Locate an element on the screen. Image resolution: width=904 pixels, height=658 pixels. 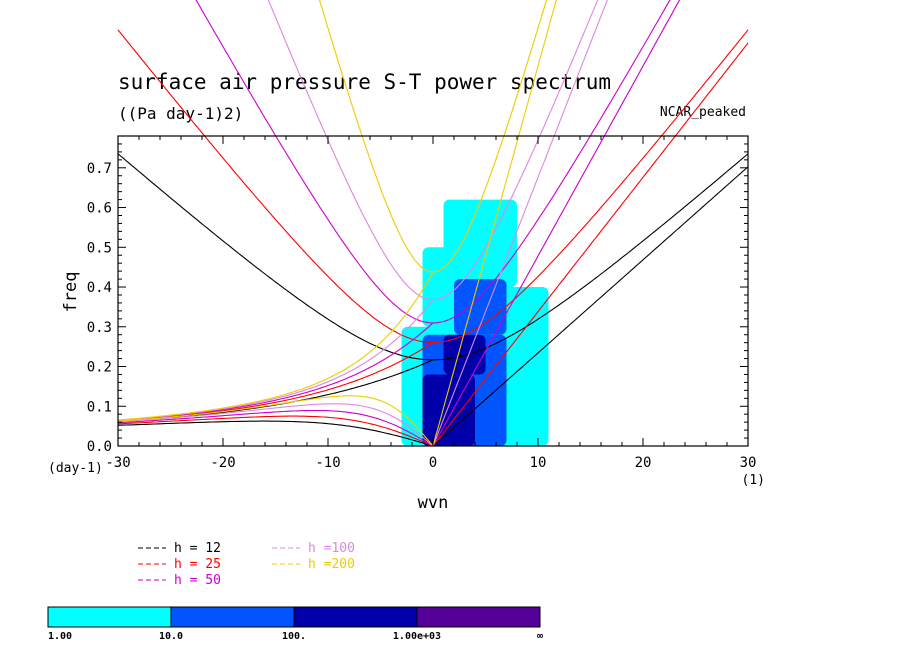
colorbar-label-2: 100. is located at coordinates (294, 636).